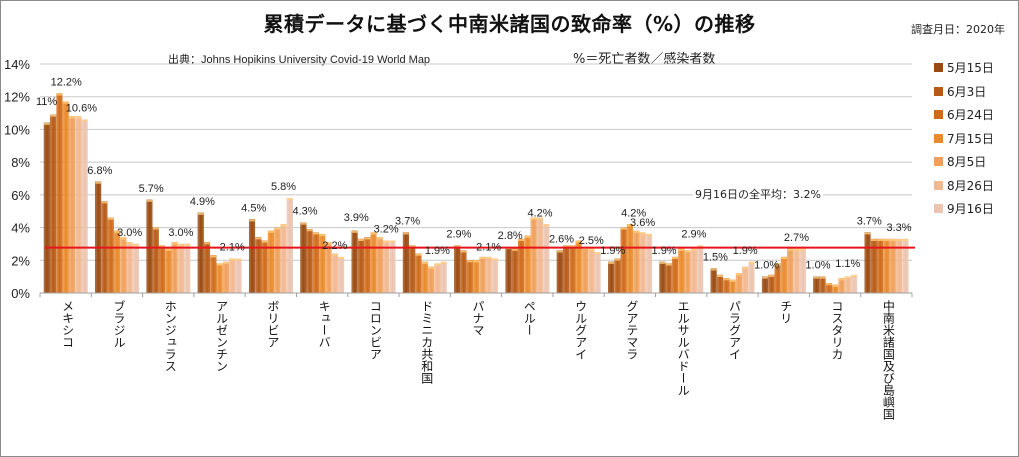 The width and height of the screenshot is (1019, 457). Describe the element at coordinates (970, 68) in the screenshot. I see `legend-label: 5月15日` at that location.